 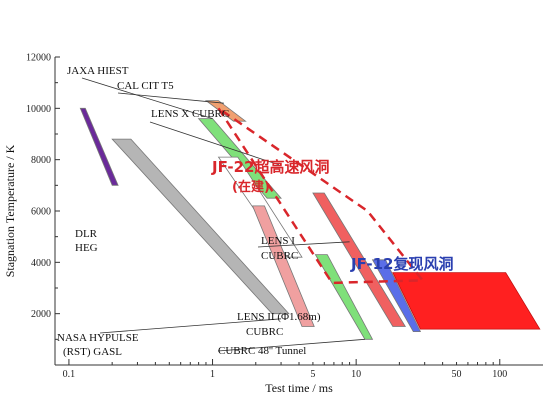 What do you see at coordinates (279, 317) in the screenshot?
I see `annotation-label: LENS II (Φ1.68m)` at bounding box center [279, 317].